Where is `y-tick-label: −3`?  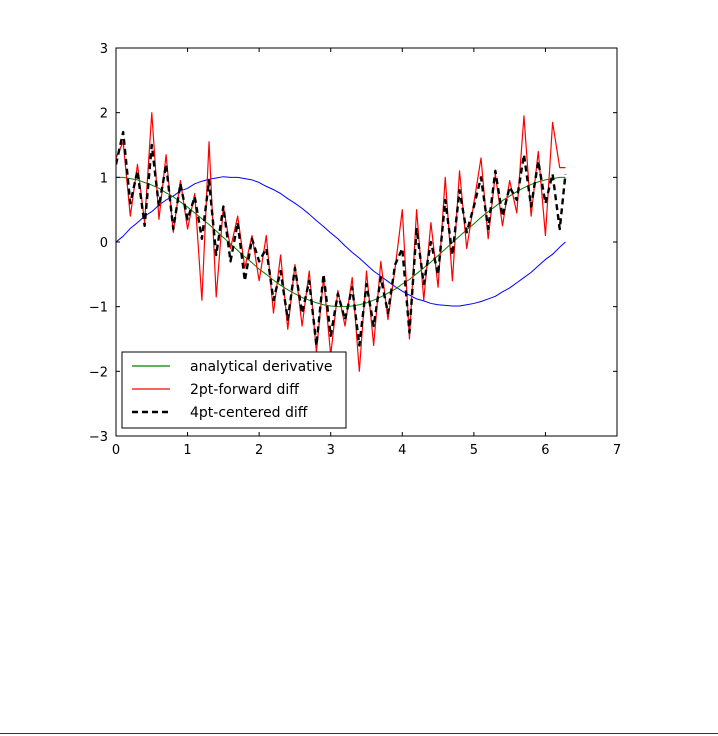
y-tick-label: −3 is located at coordinates (98, 437).